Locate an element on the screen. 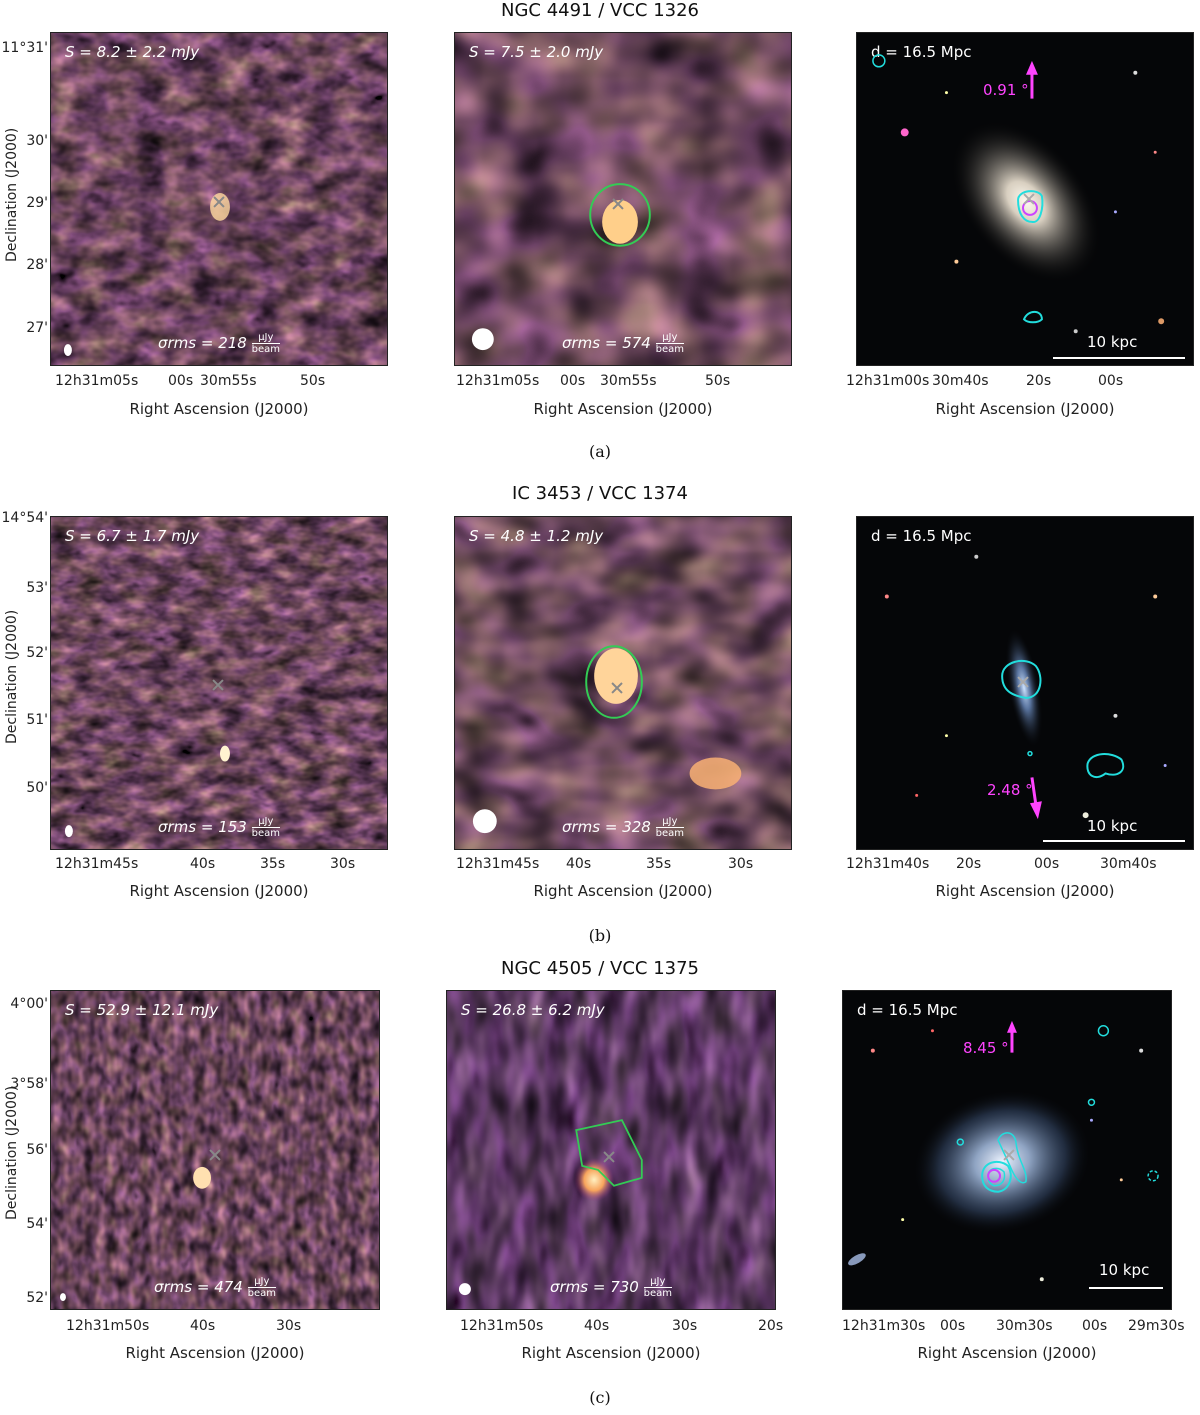 Image resolution: width=1200 pixels, height=1415 pixels. ytick-a-4: 27' is located at coordinates (37, 328).